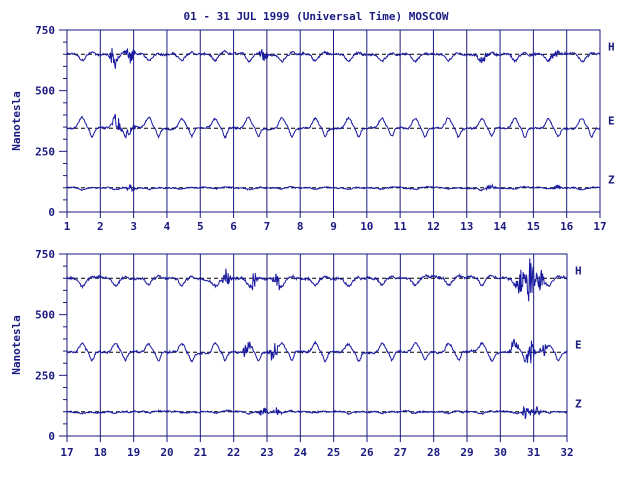 This screenshot has height=480, width=640. What do you see at coordinates (567, 226) in the screenshot?
I see `x-tick-label: 16` at bounding box center [567, 226].